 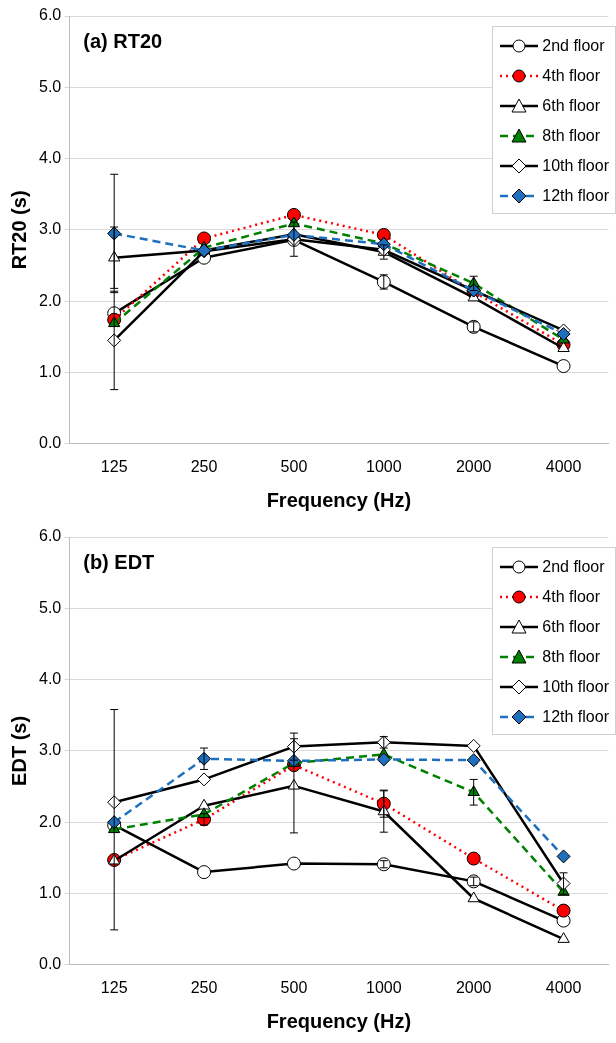 What do you see at coordinates (18, 750) in the screenshot?
I see `y-axis-title: EDT (s)` at bounding box center [18, 750].